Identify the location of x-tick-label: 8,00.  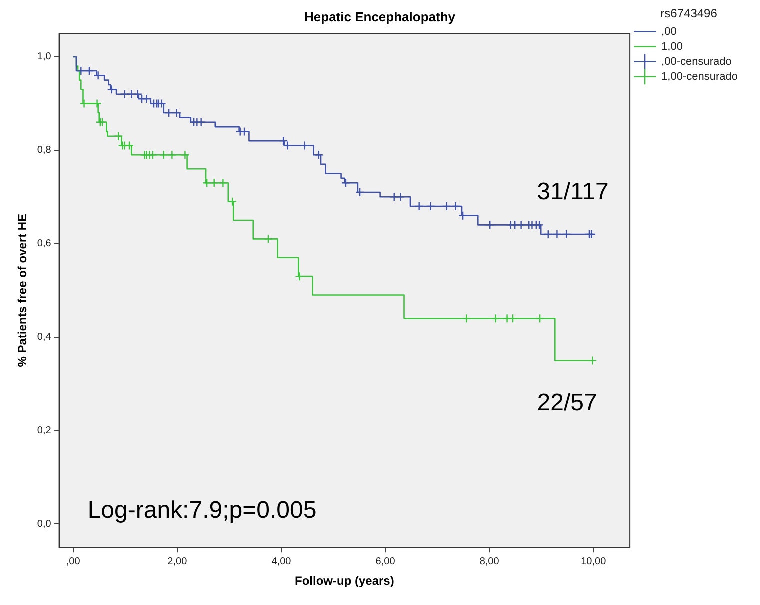
(490, 562).